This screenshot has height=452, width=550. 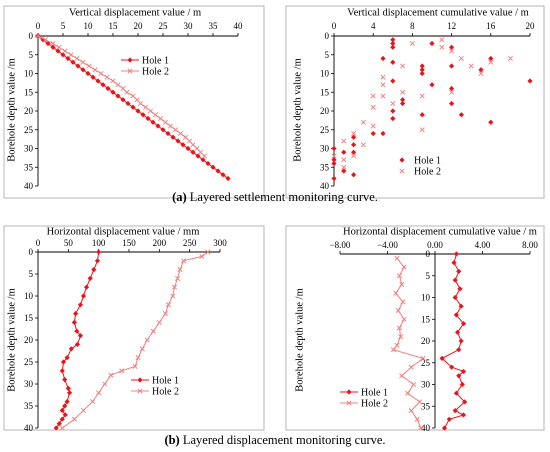 I want to click on x-tick-label: 50, so click(x=69, y=243).